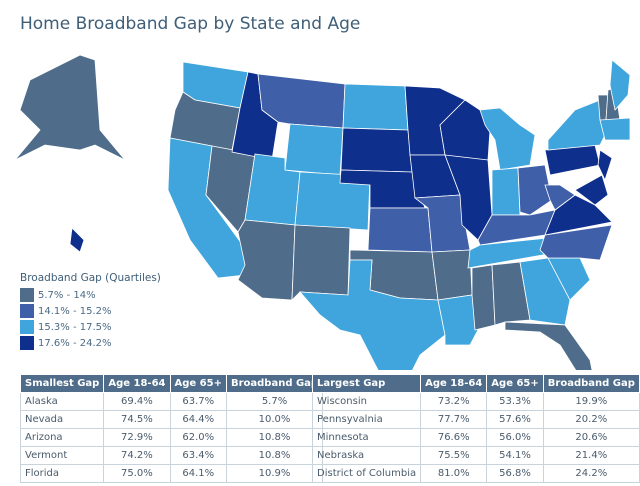 Image resolution: width=640 pixels, height=486 pixels. I want to click on table-cell: 63.7%, so click(198, 401).